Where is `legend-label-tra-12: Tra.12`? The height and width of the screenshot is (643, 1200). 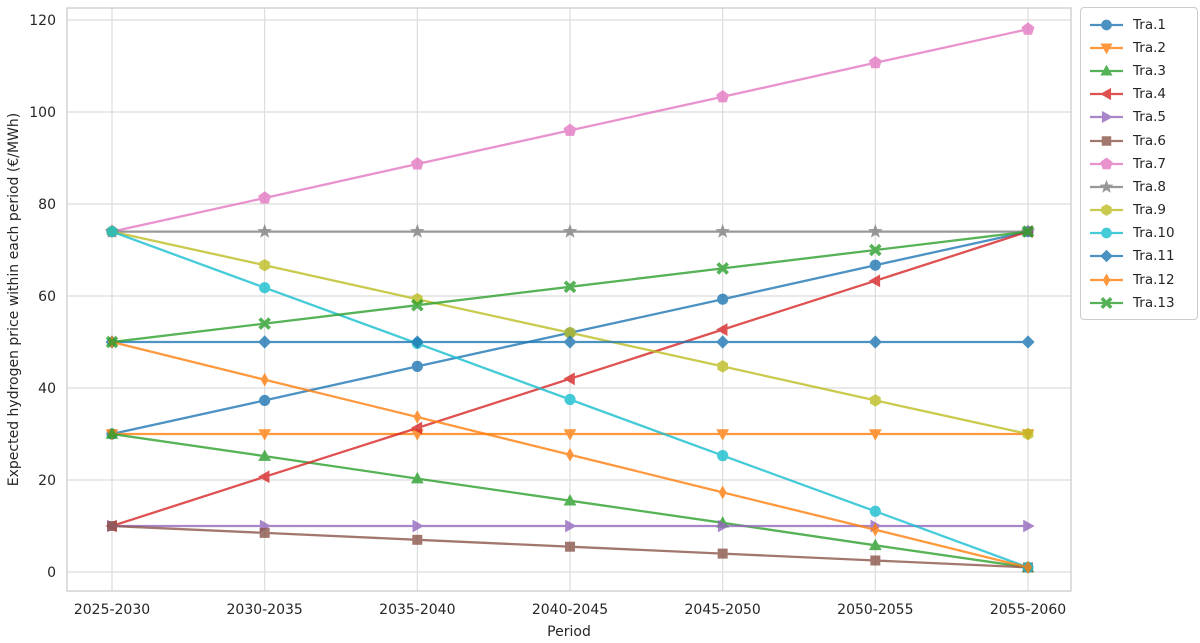
legend-label-tra-12: Tra.12 is located at coordinates (1154, 279).